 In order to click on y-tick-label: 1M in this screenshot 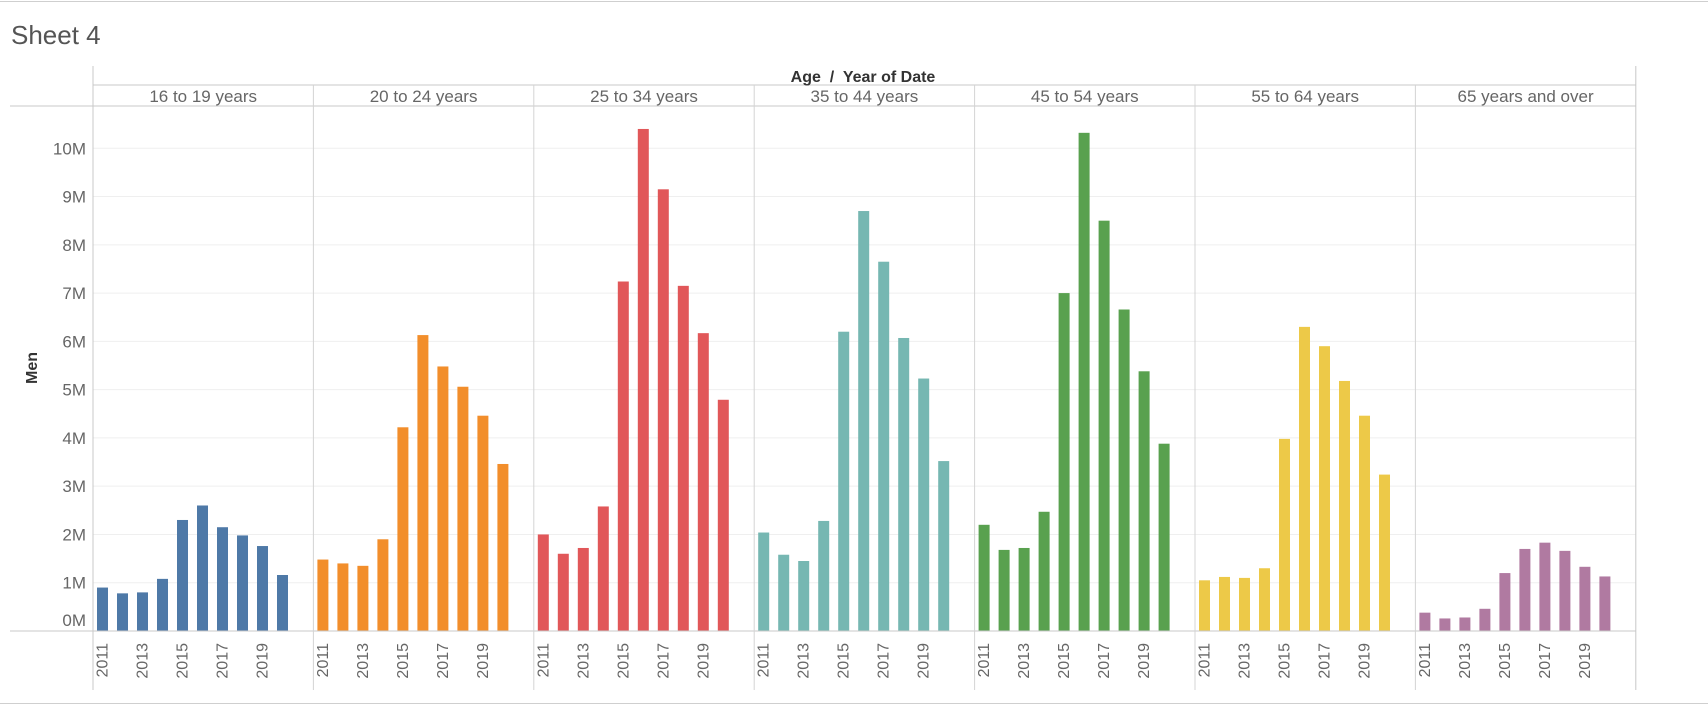, I will do `click(74, 583)`.